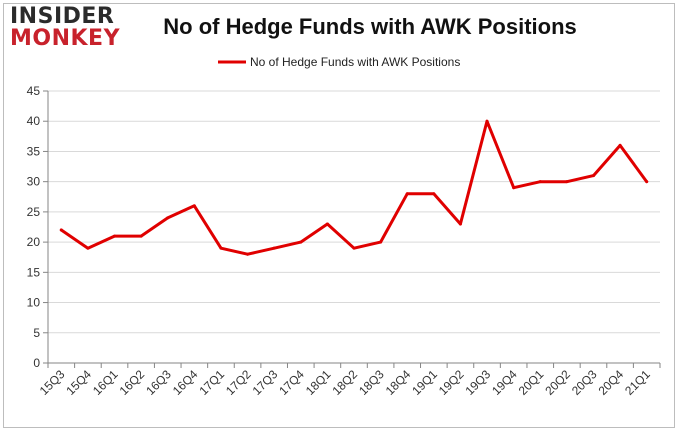 Image resolution: width=680 pixels, height=433 pixels. Describe the element at coordinates (593, 176) in the screenshot. I see `data-point-20Q3` at that location.